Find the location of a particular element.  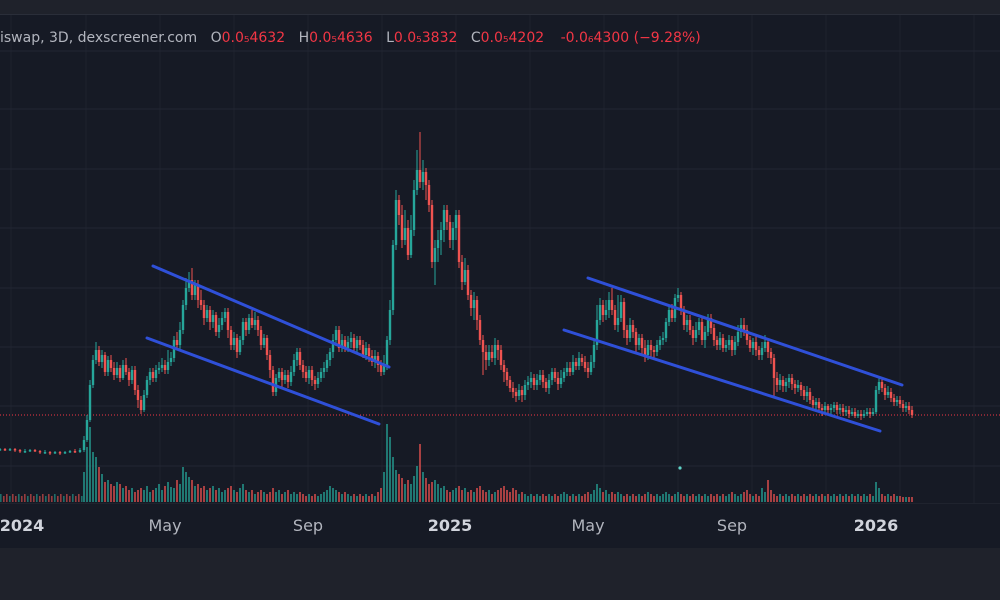

channel-1-upper-trendline is located at coordinates (271, 316).